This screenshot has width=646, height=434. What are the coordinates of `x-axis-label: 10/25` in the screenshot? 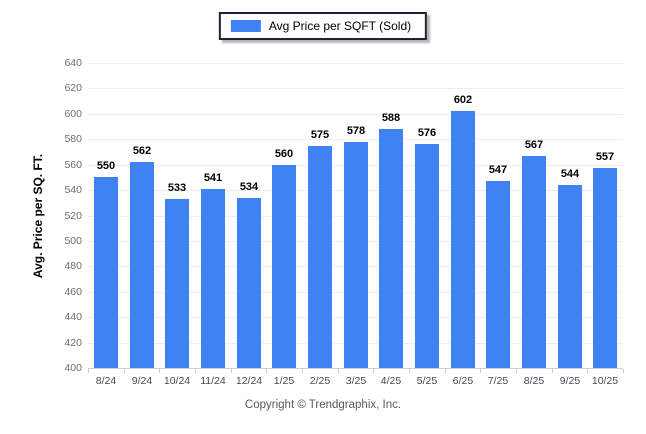 It's located at (605, 381).